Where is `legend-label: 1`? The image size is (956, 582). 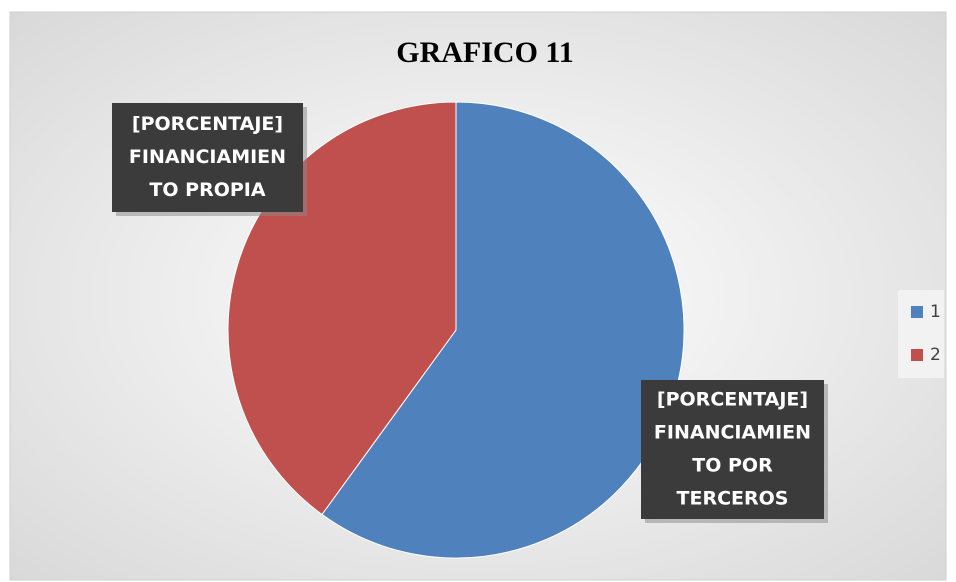
legend-label: 1 is located at coordinates (935, 312).